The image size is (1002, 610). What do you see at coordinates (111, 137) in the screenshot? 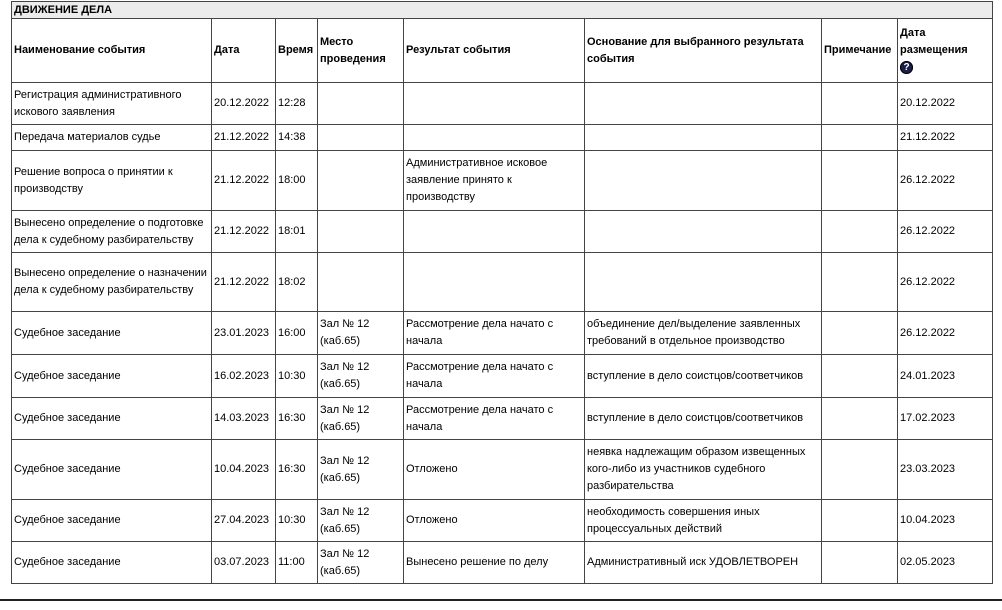
I see `cell-event: Передача материалов судье` at bounding box center [111, 137].